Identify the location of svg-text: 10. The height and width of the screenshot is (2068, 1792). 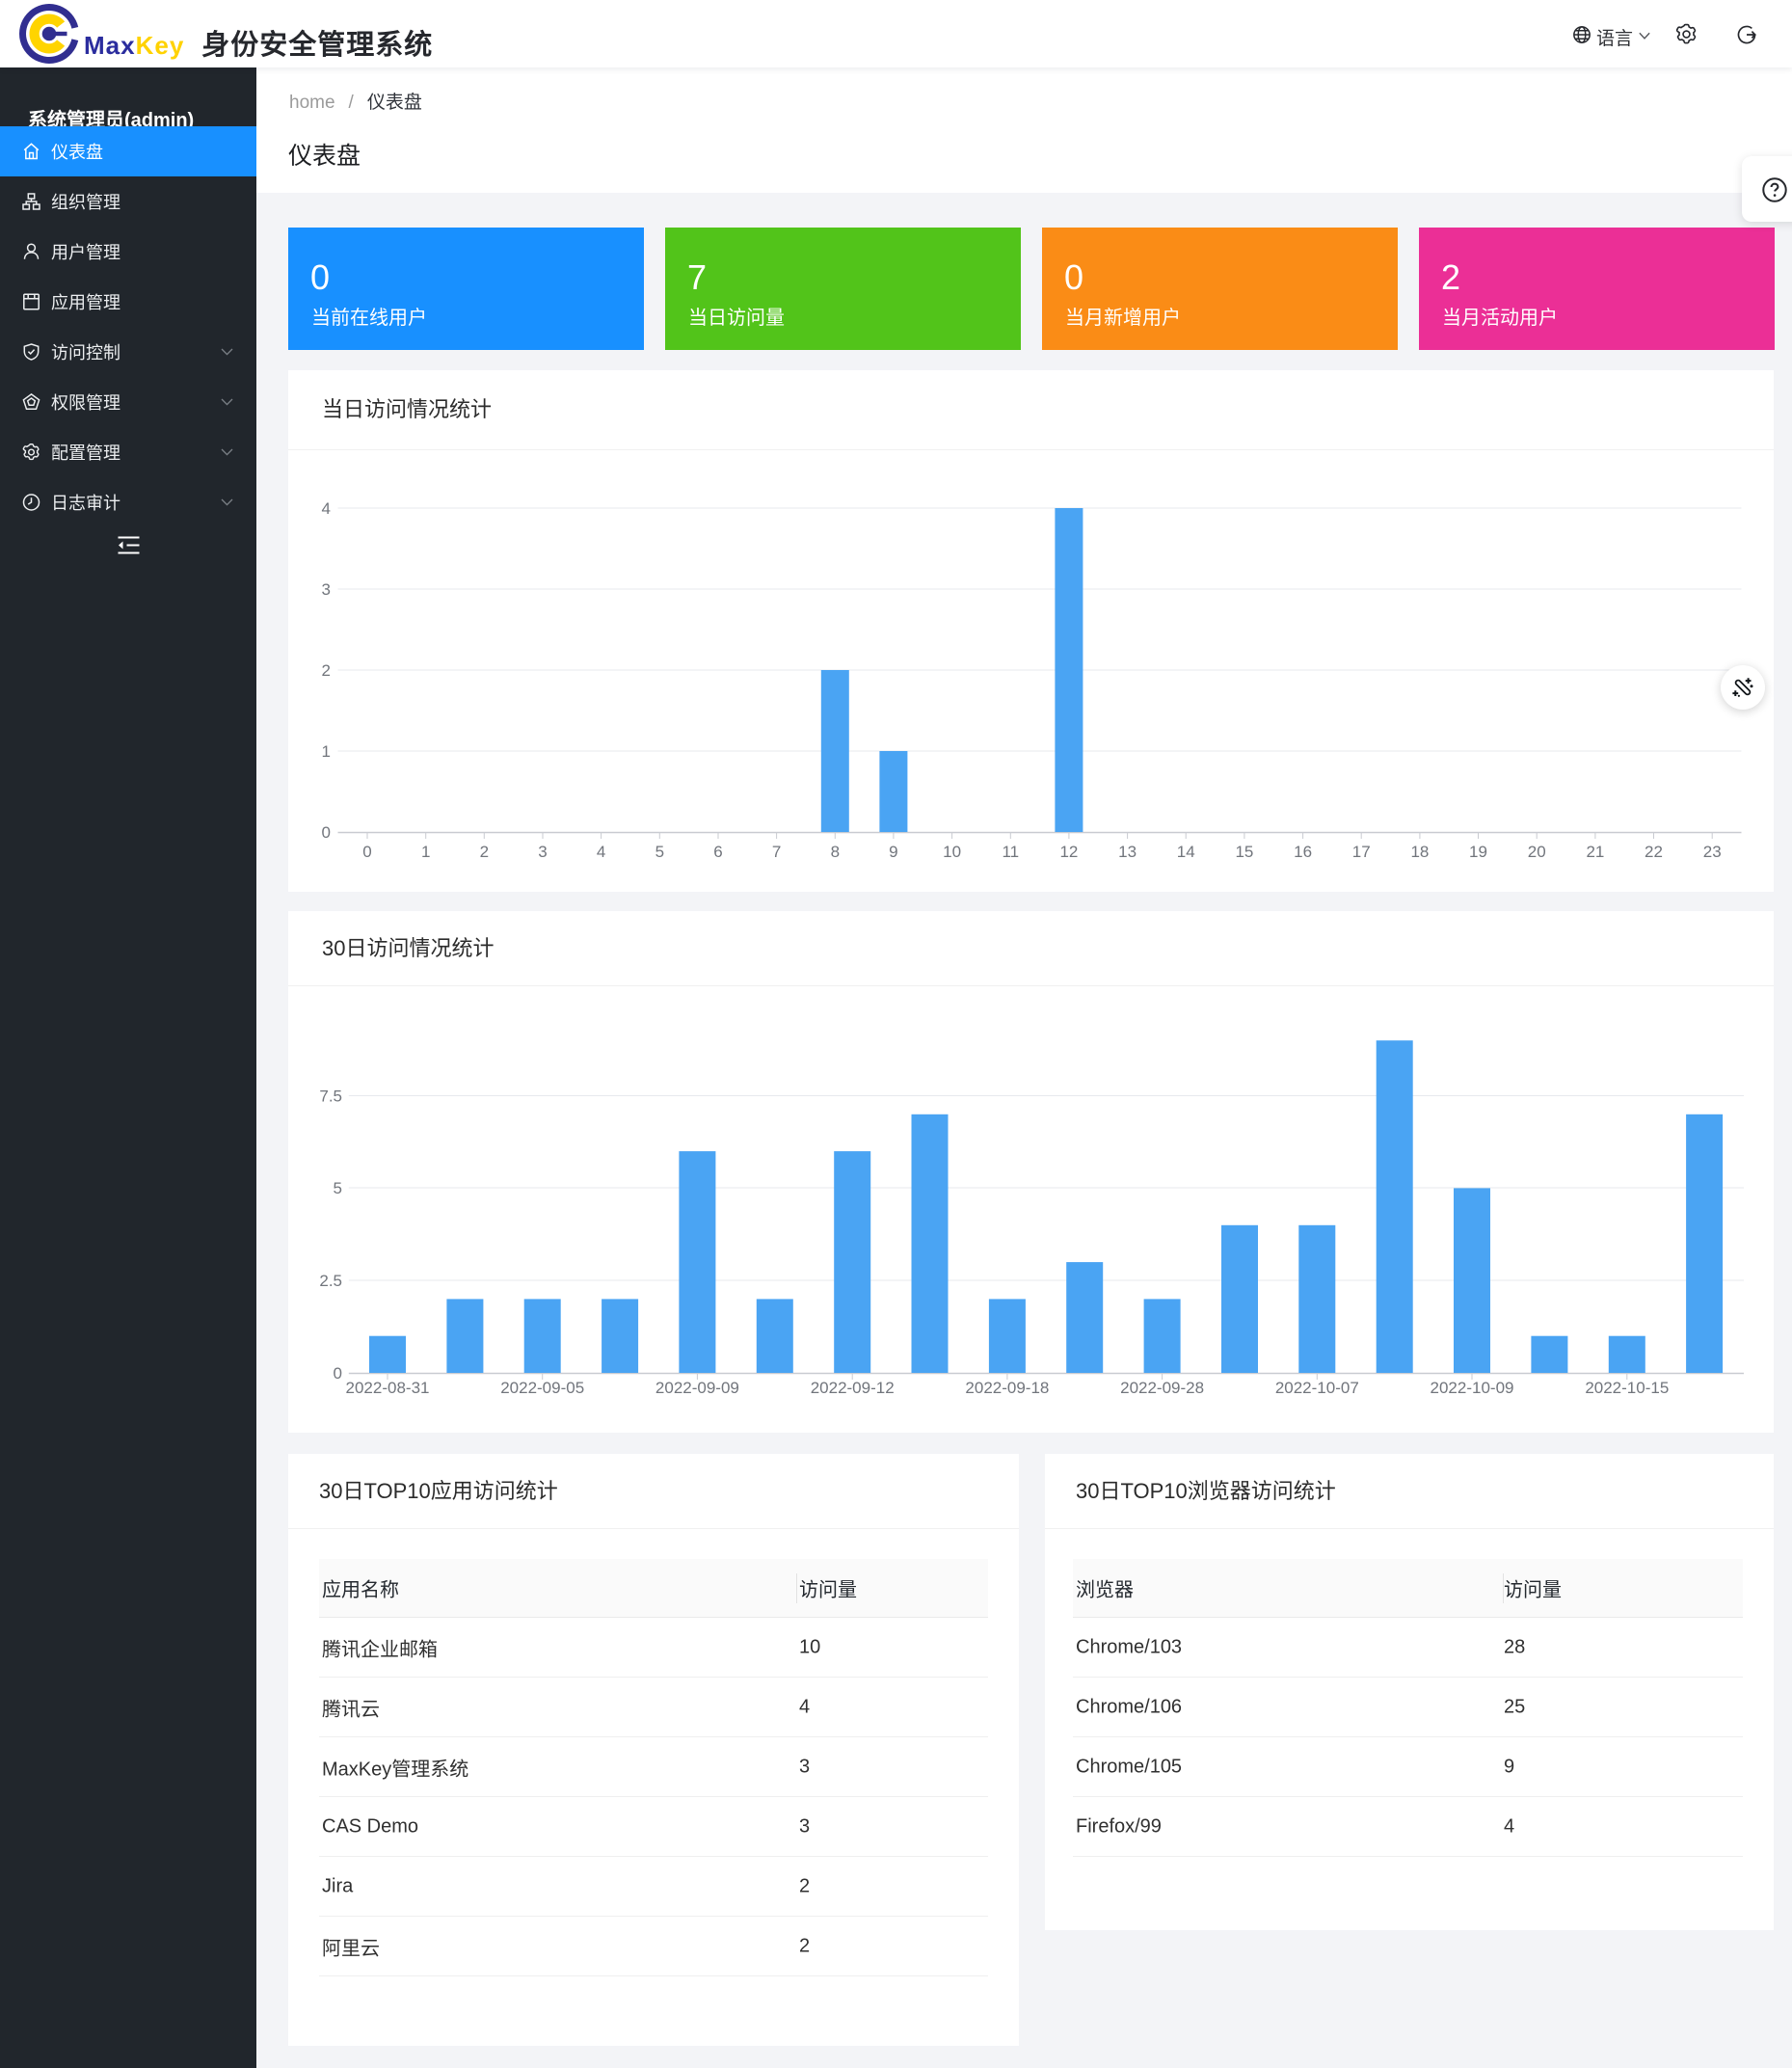
(952, 852).